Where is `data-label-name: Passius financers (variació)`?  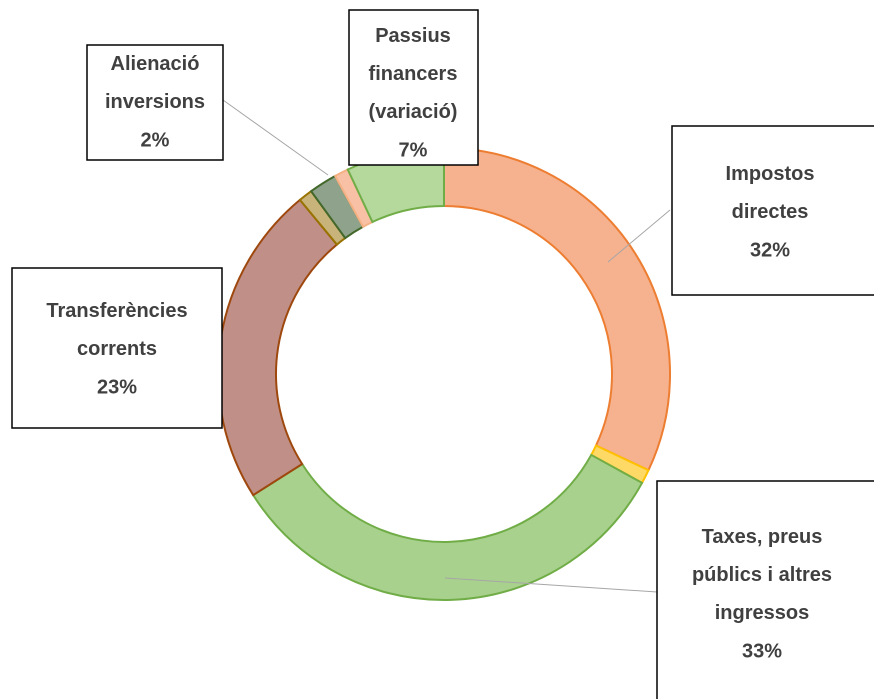
data-label-name: Passius financers (variació) is located at coordinates (413, 74).